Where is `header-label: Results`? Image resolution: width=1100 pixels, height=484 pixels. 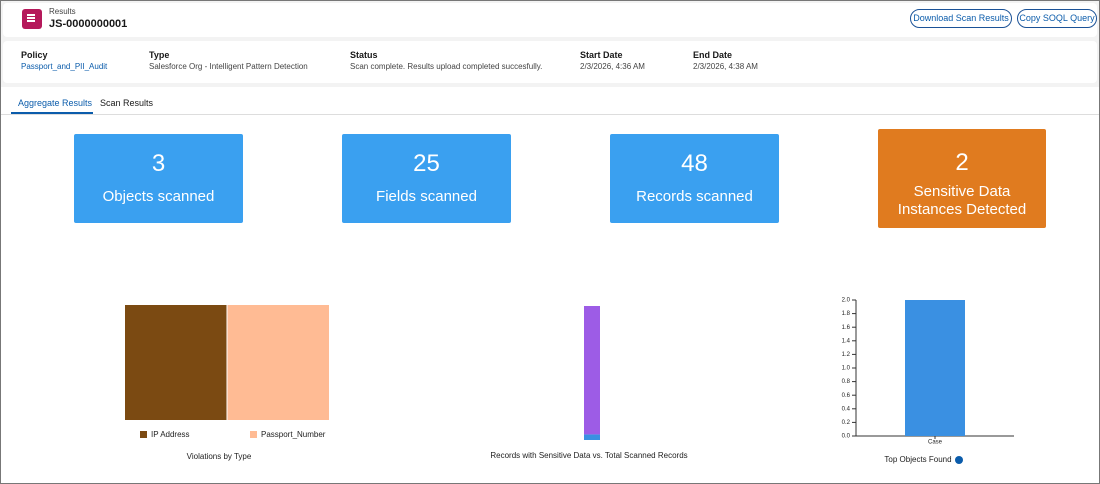 header-label: Results is located at coordinates (62, 11).